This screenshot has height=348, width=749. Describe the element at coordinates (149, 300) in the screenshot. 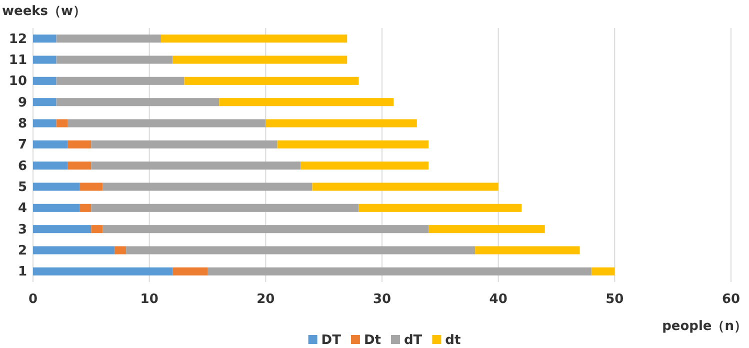

I see `x-tick-label: 10` at that location.